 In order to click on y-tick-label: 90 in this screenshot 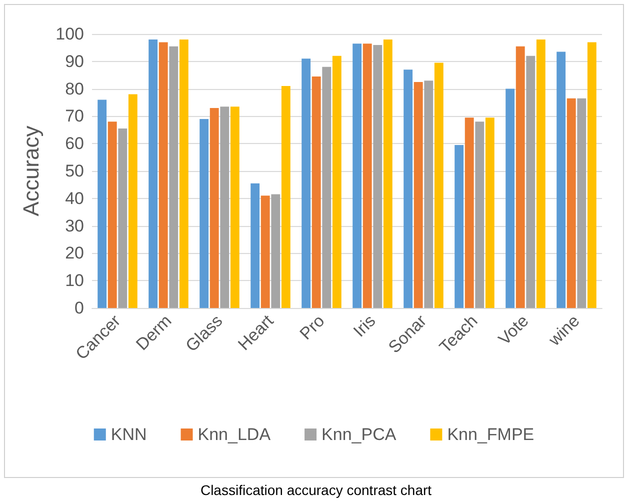, I will do `click(74, 61)`.